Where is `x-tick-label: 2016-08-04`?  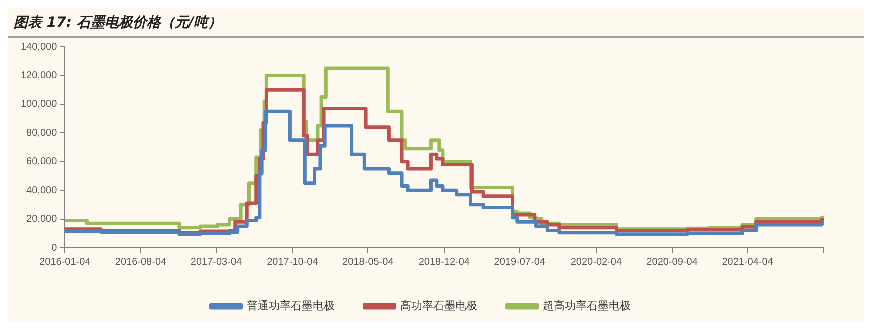
x-tick-label: 2016-08-04 is located at coordinates (141, 262).